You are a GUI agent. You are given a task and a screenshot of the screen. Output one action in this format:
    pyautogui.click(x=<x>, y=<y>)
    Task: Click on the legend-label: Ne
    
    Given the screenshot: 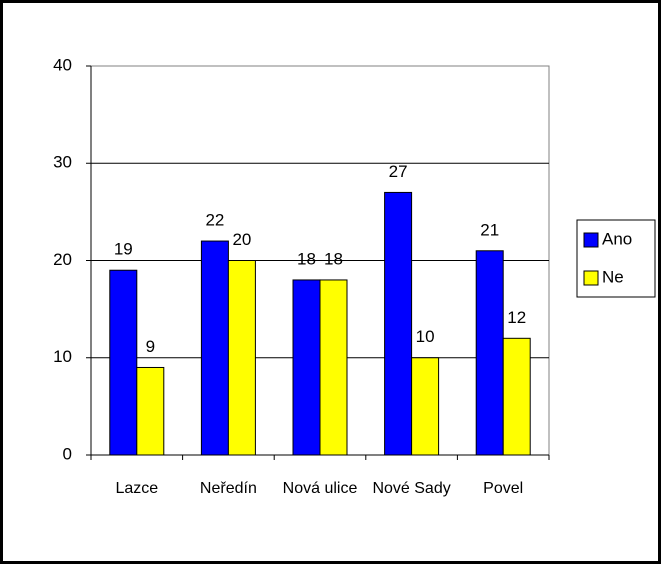 What is the action you would take?
    pyautogui.click(x=613, y=276)
    